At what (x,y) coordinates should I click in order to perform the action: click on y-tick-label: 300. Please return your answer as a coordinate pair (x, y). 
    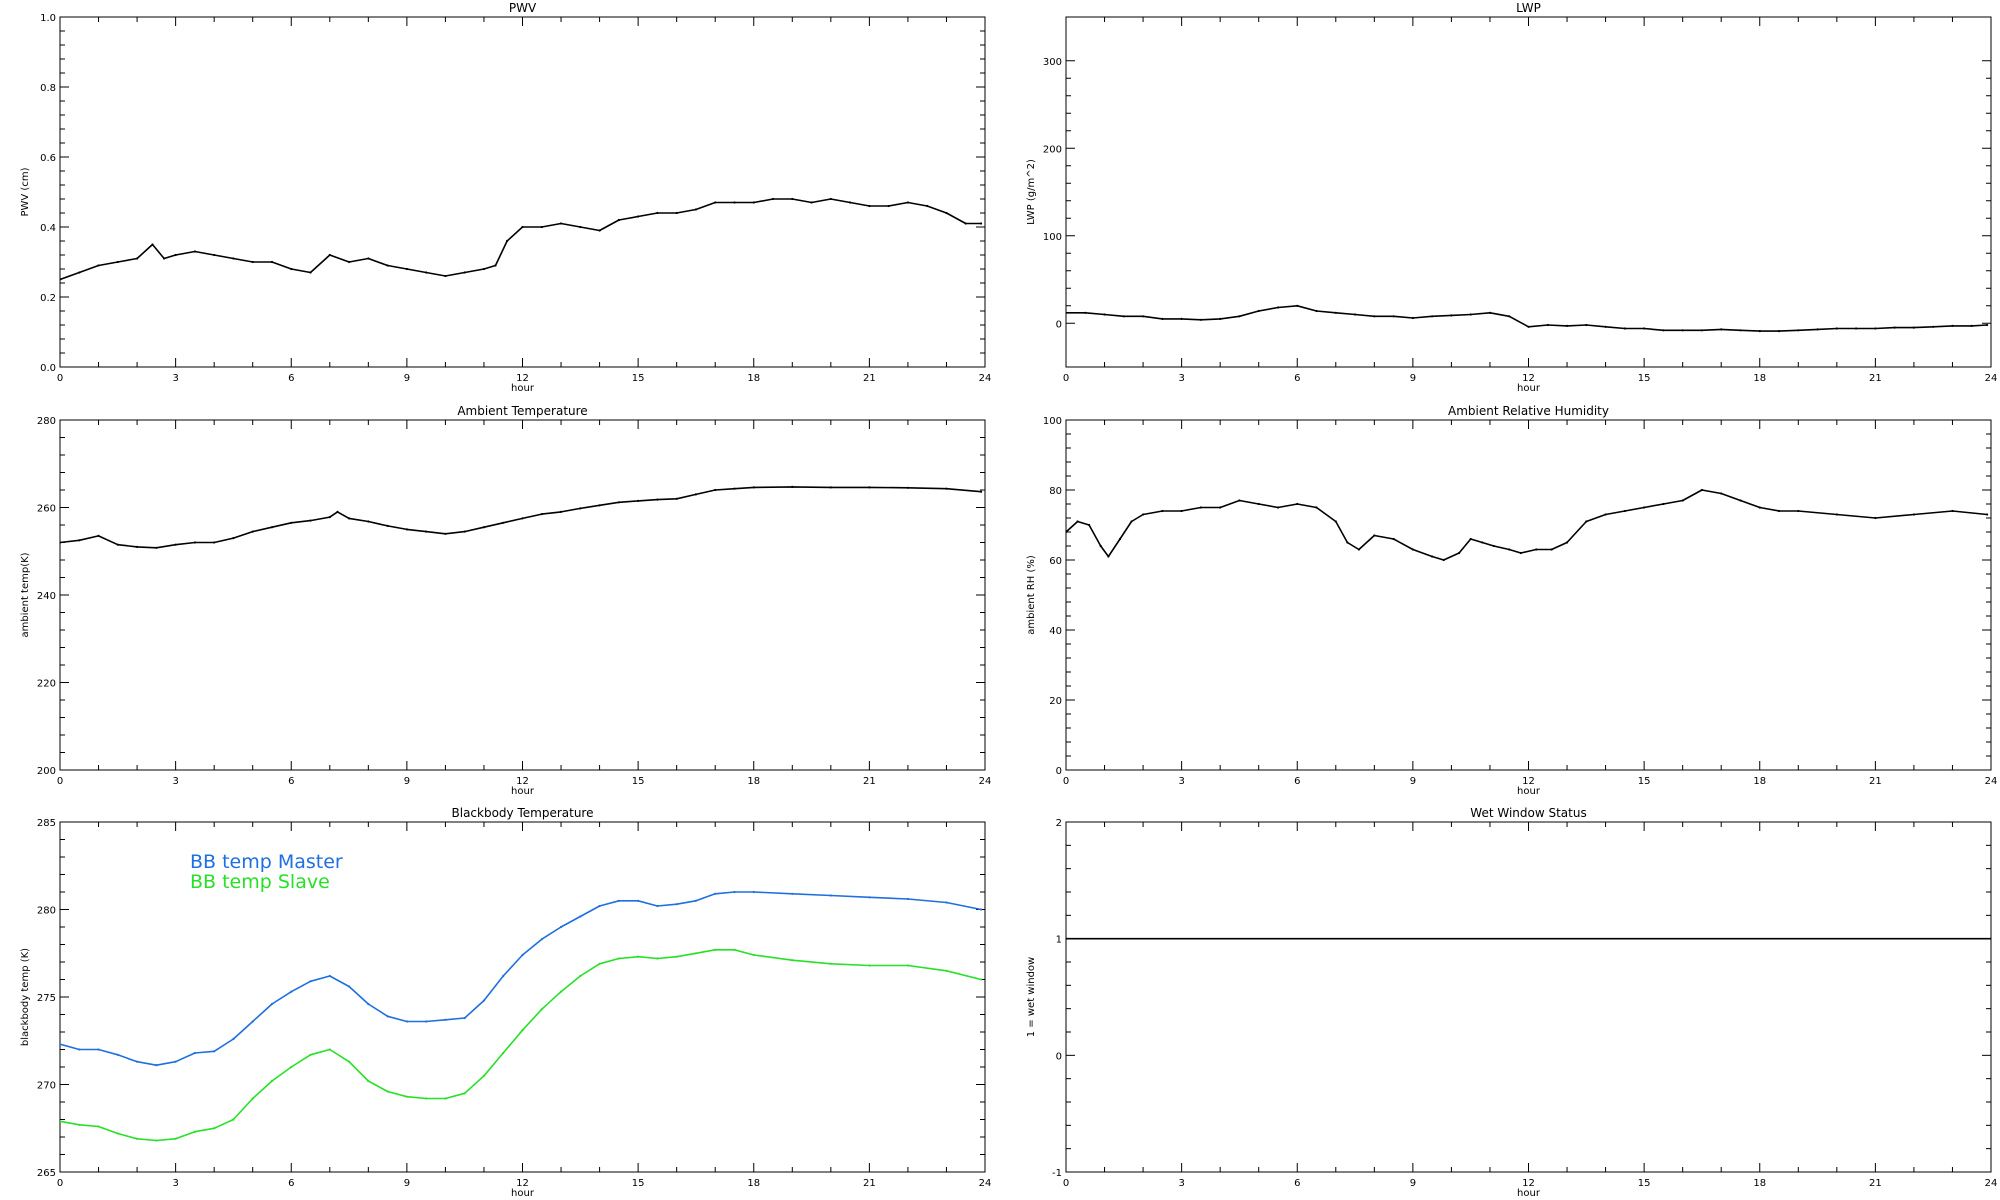
    Looking at the image, I should click on (1052, 62).